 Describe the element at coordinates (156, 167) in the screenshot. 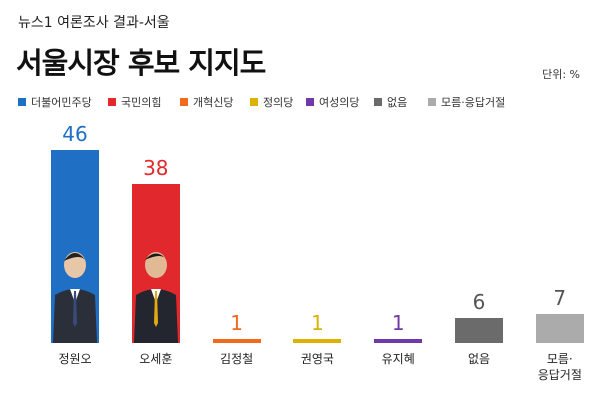

I see `value-label: 38` at that location.